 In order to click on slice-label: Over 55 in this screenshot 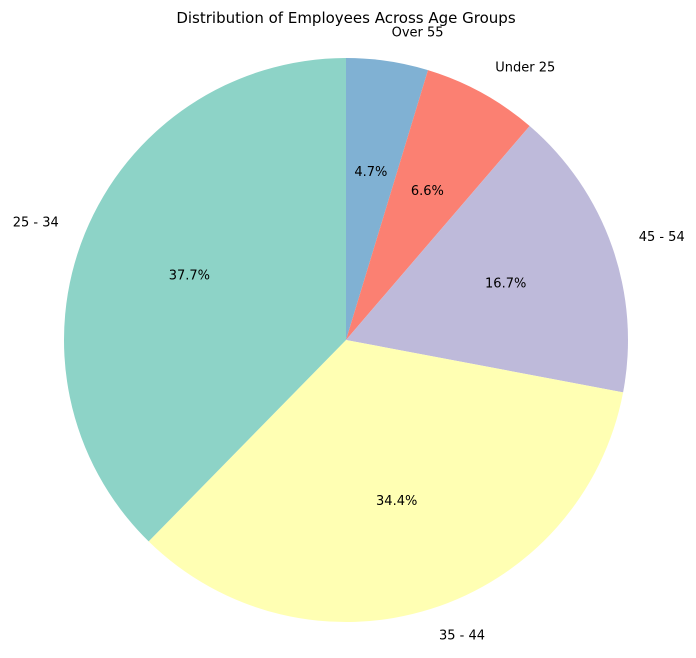, I will do `click(418, 33)`.